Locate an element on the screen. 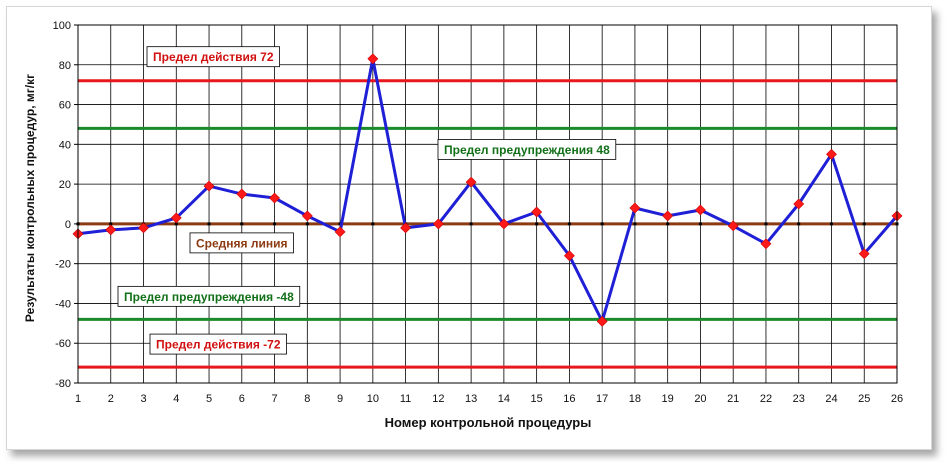 The image size is (946, 462). x-tick-label: 14 is located at coordinates (504, 399).